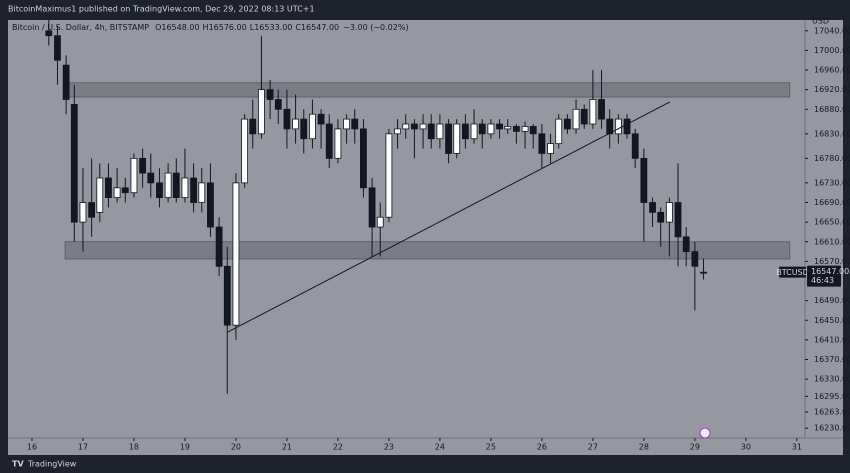  What do you see at coordinates (52, 464) in the screenshot?
I see `footer: TradingView` at bounding box center [52, 464].